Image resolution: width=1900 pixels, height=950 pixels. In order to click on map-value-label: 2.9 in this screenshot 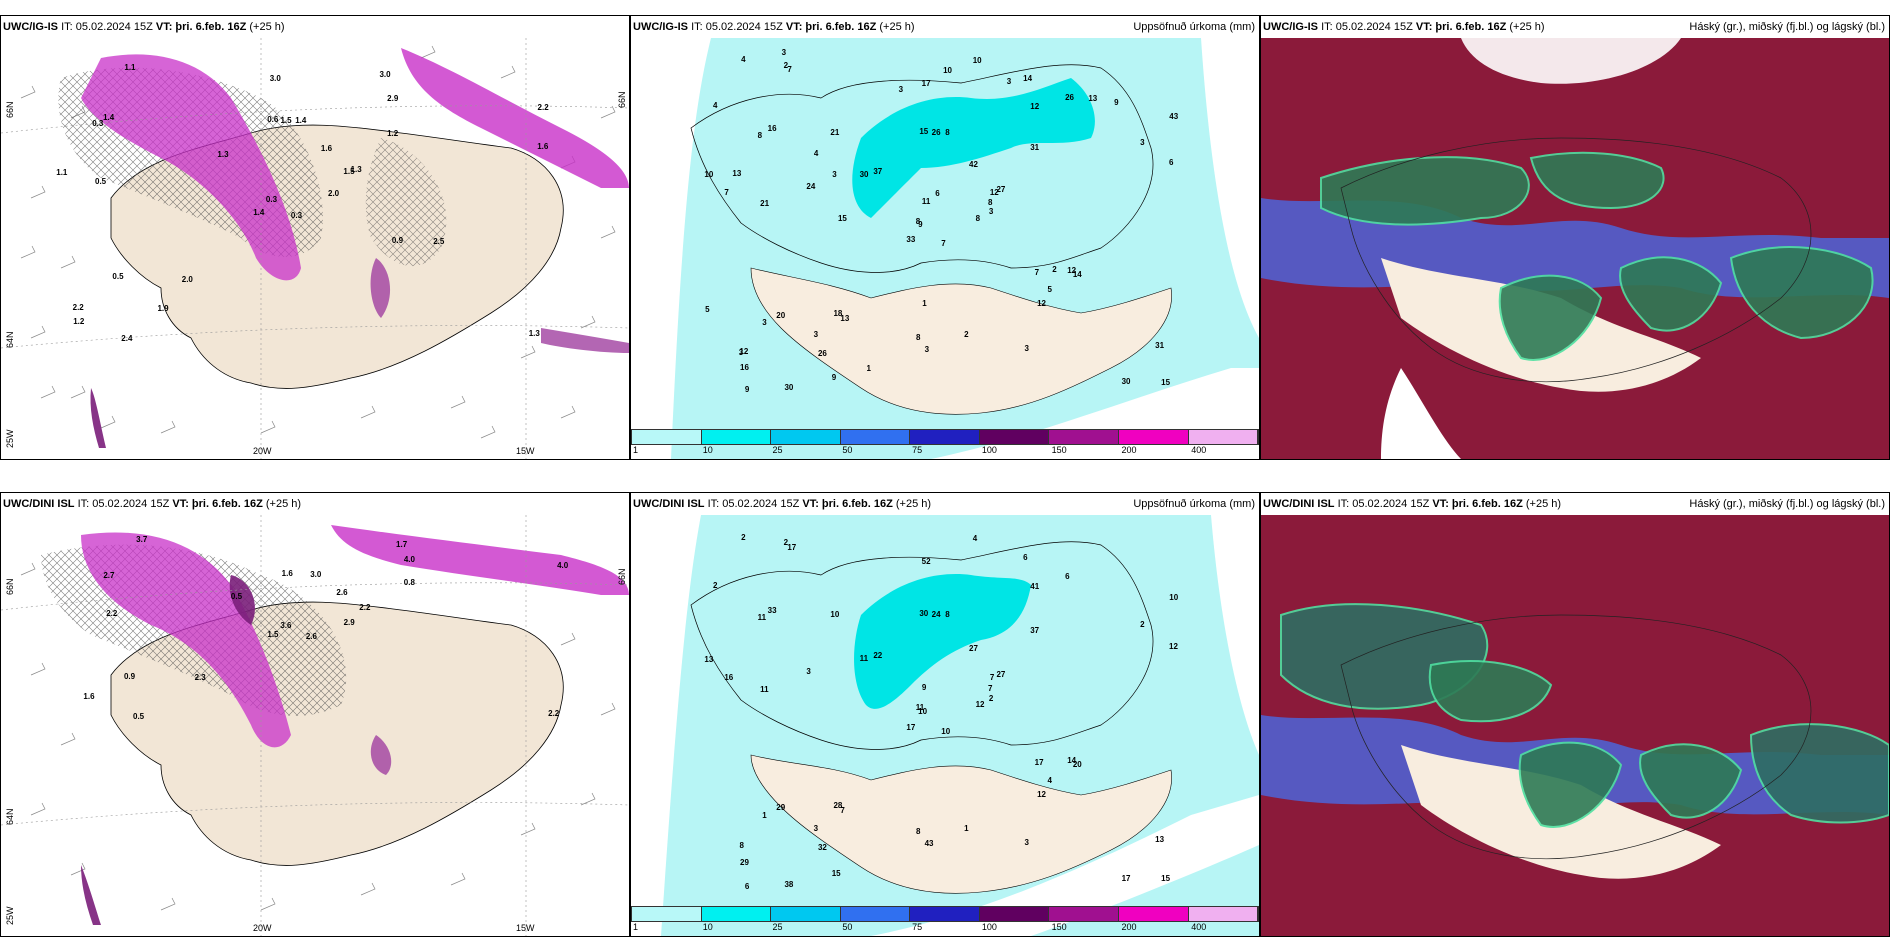, I will do `click(349, 622)`.